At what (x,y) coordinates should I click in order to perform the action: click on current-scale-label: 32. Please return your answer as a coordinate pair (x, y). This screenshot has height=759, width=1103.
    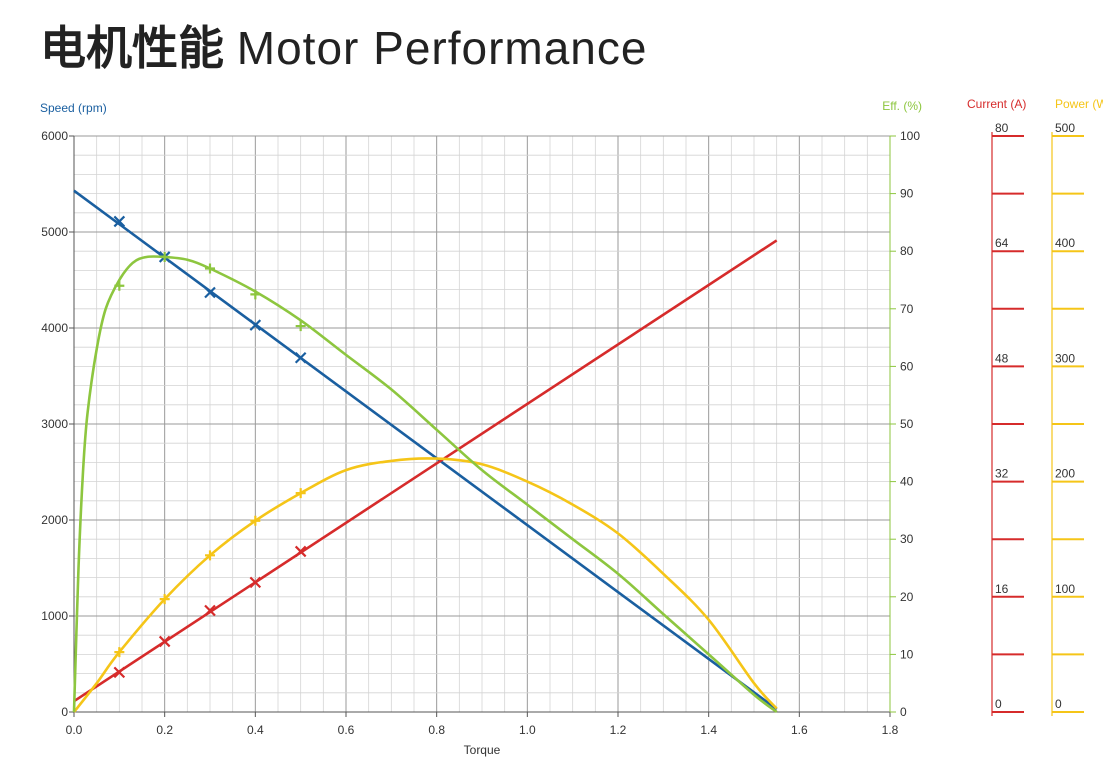
    Looking at the image, I should click on (1002, 474).